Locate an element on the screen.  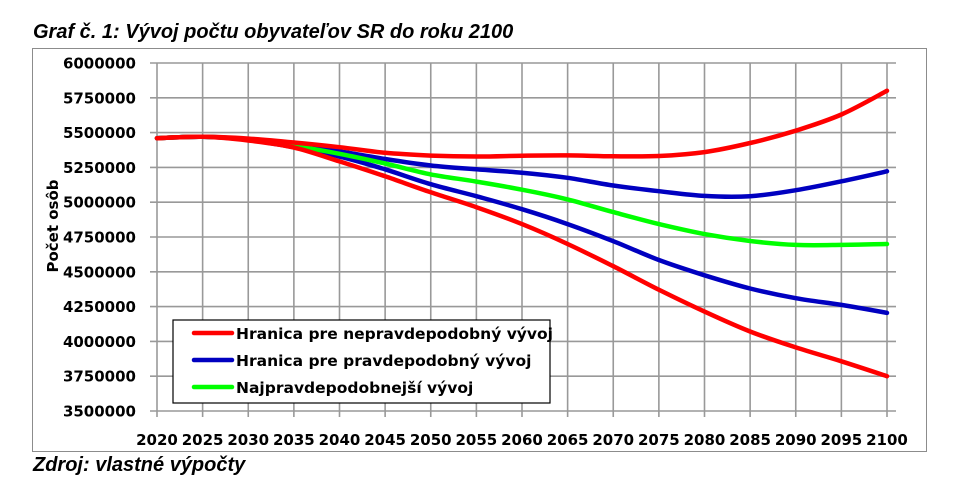
series-line is located at coordinates (522, 123).